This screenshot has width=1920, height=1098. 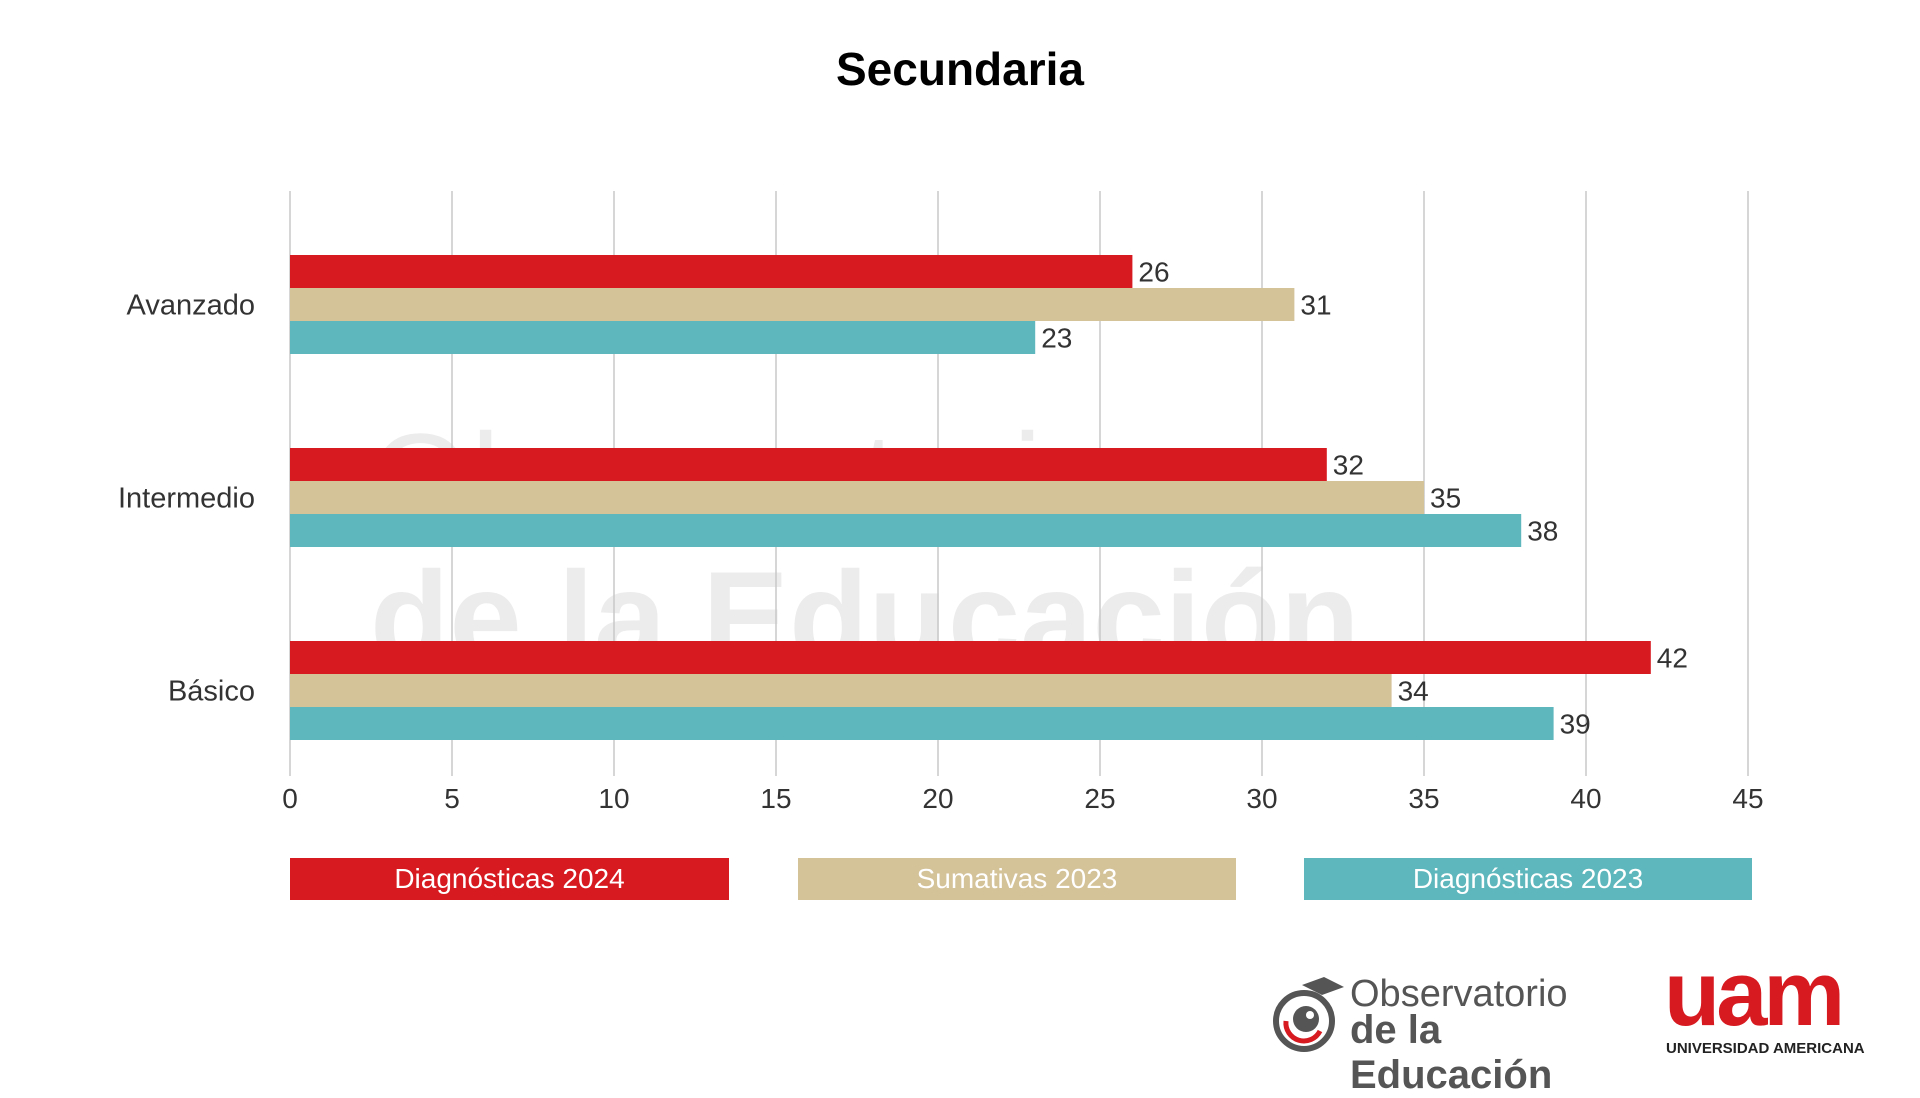 I want to click on data-label: 31, so click(x=1315, y=305).